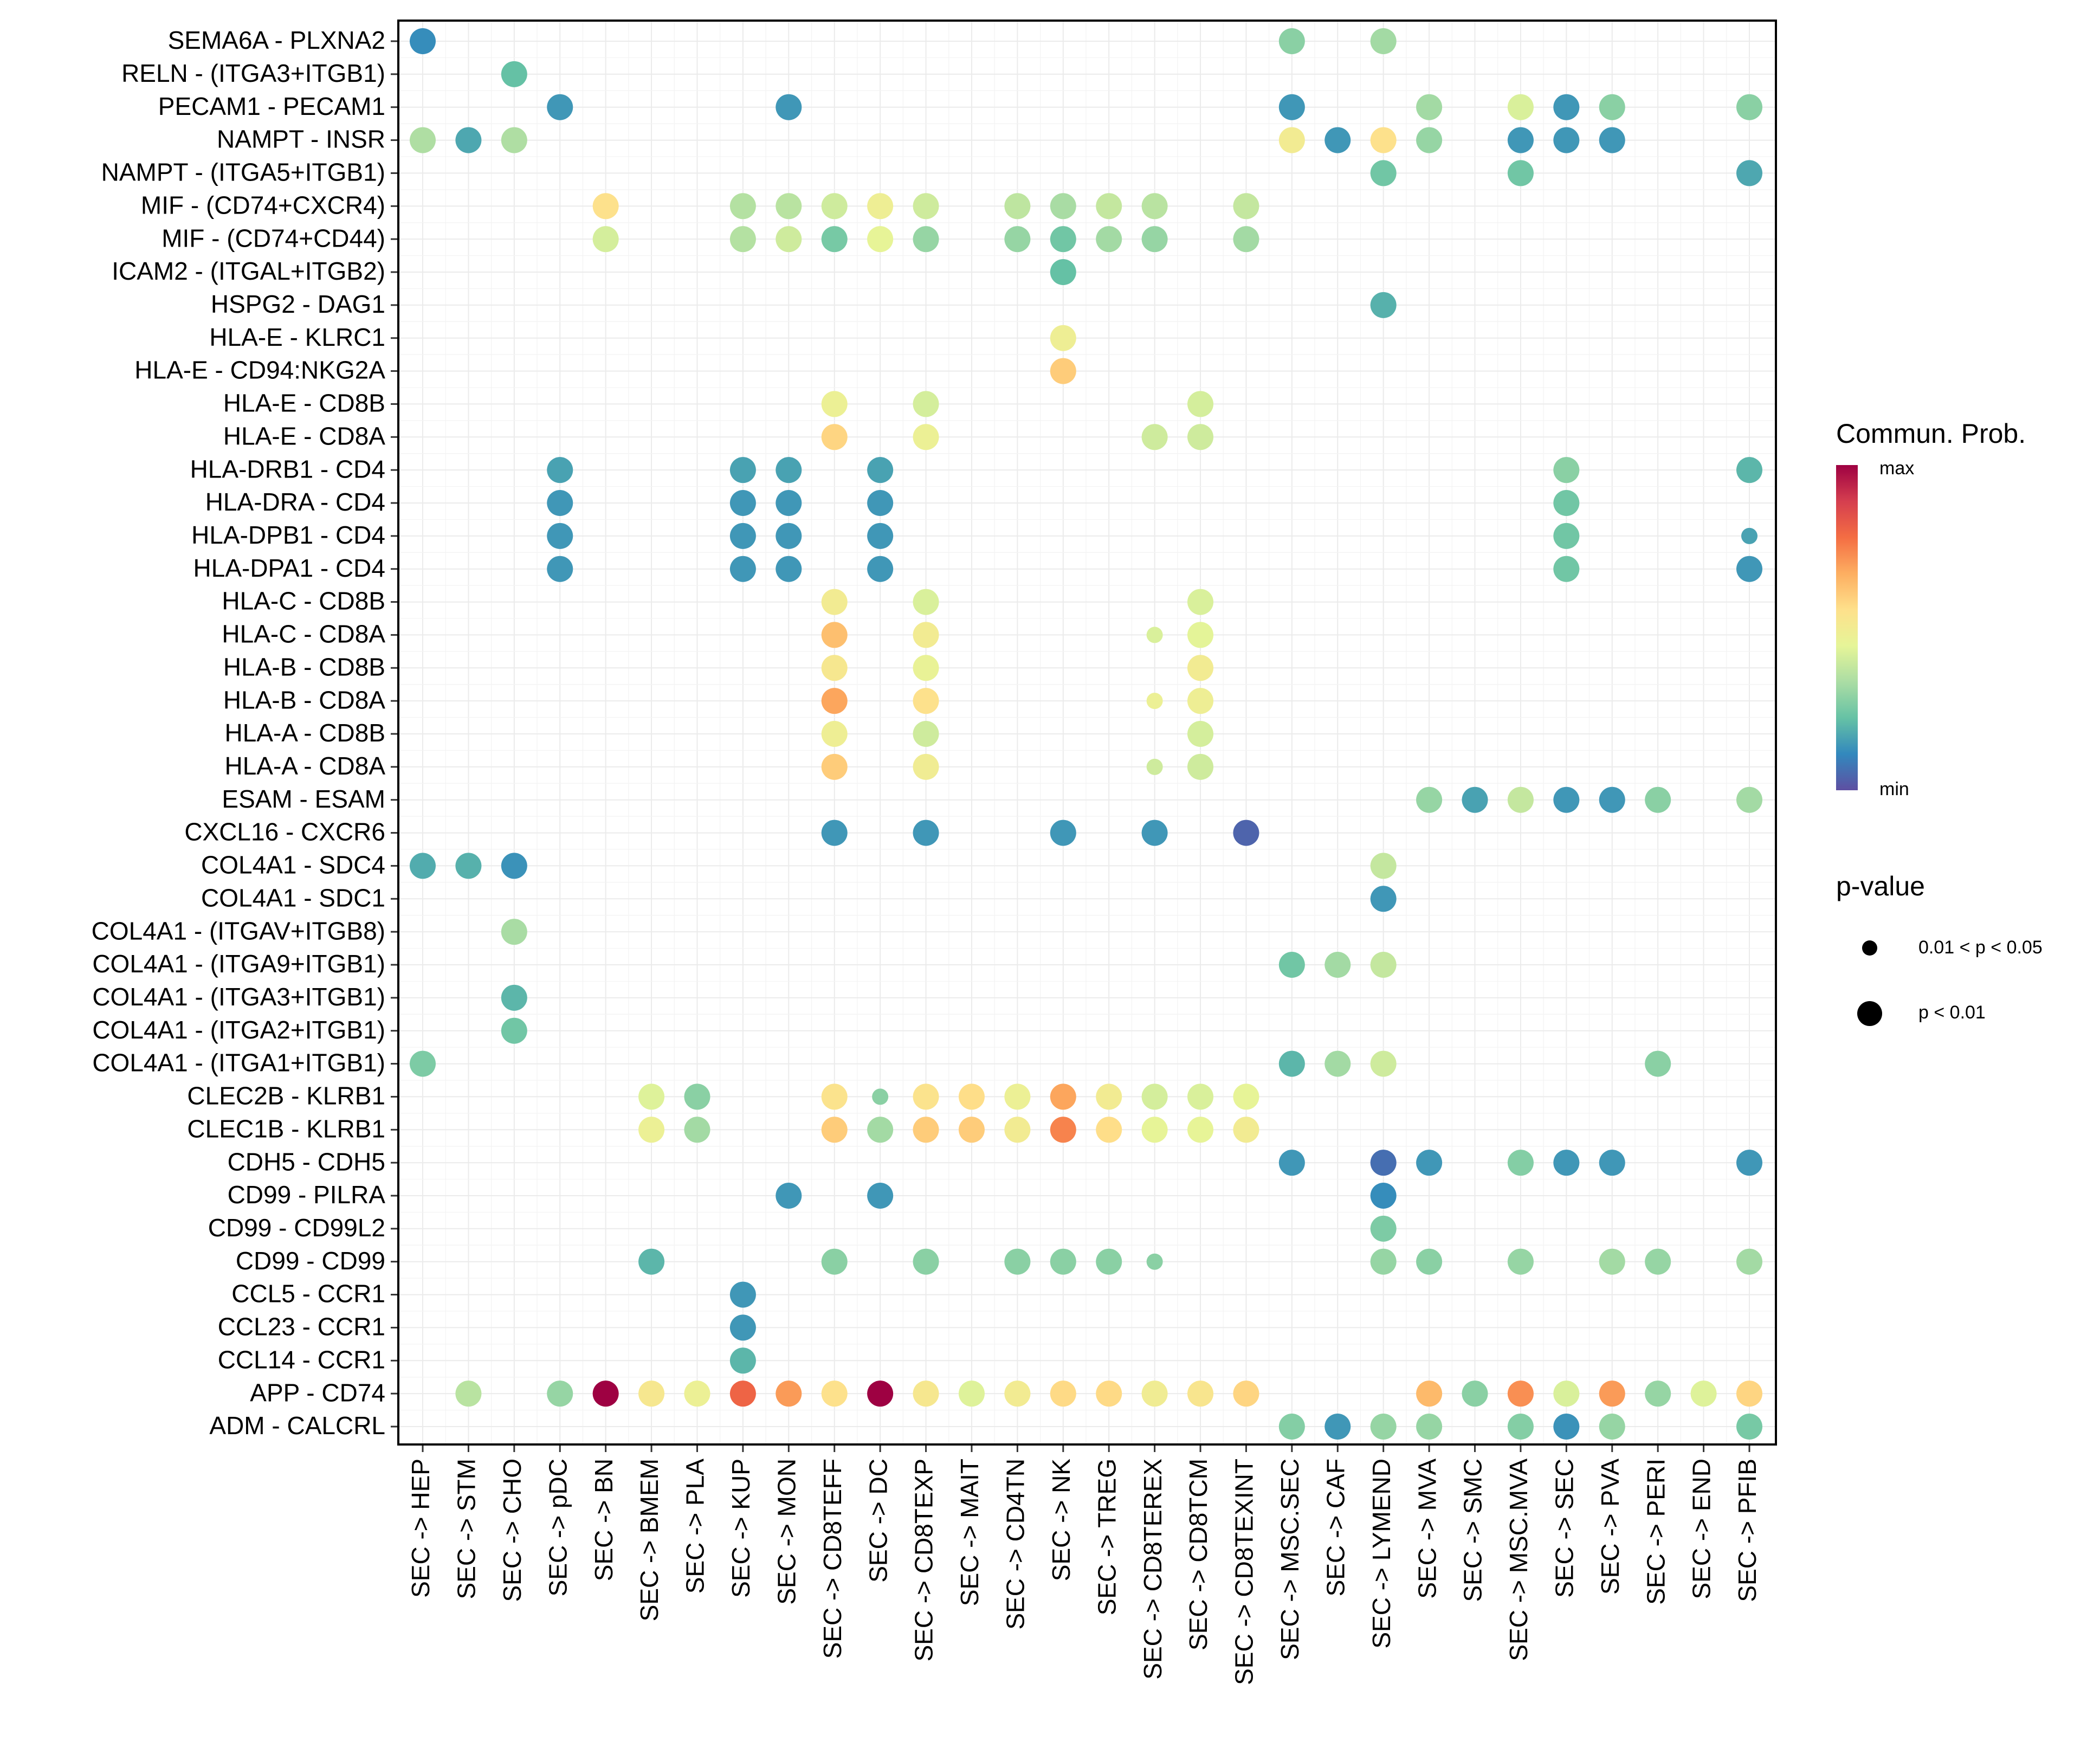 This screenshot has height=1748, width=2100. I want to click on y-tick-label: CCL5 - CCR1, so click(308, 1294).